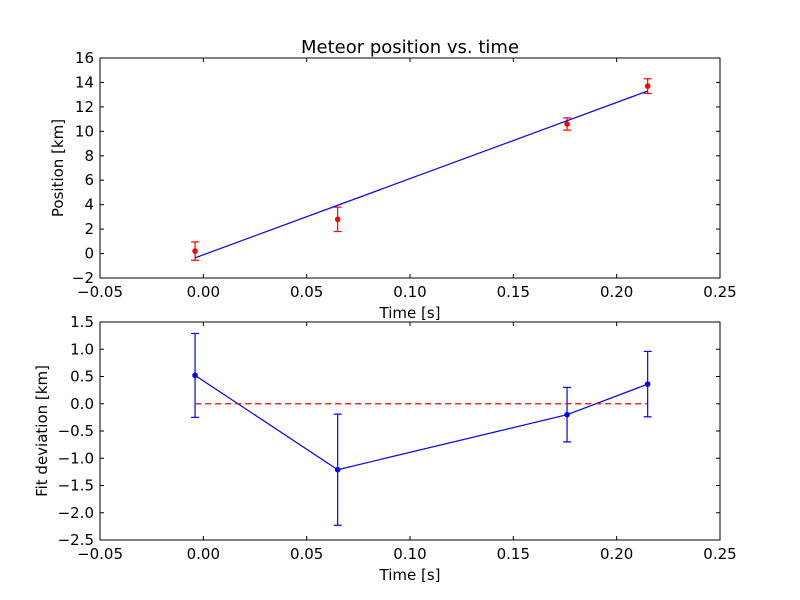 Image resolution: width=800 pixels, height=600 pixels. I want to click on chart-title: Meteor position vs. time, so click(410, 47).